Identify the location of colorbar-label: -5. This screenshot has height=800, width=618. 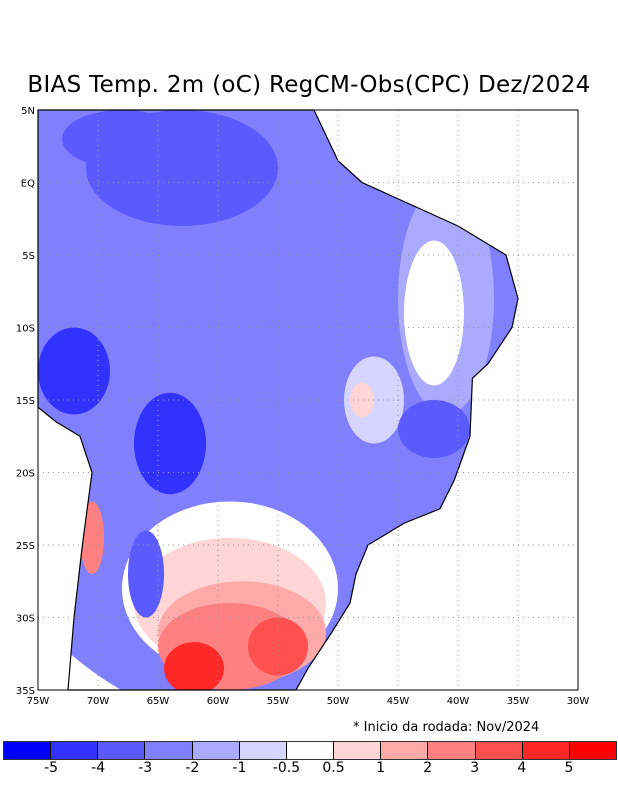
(51, 768).